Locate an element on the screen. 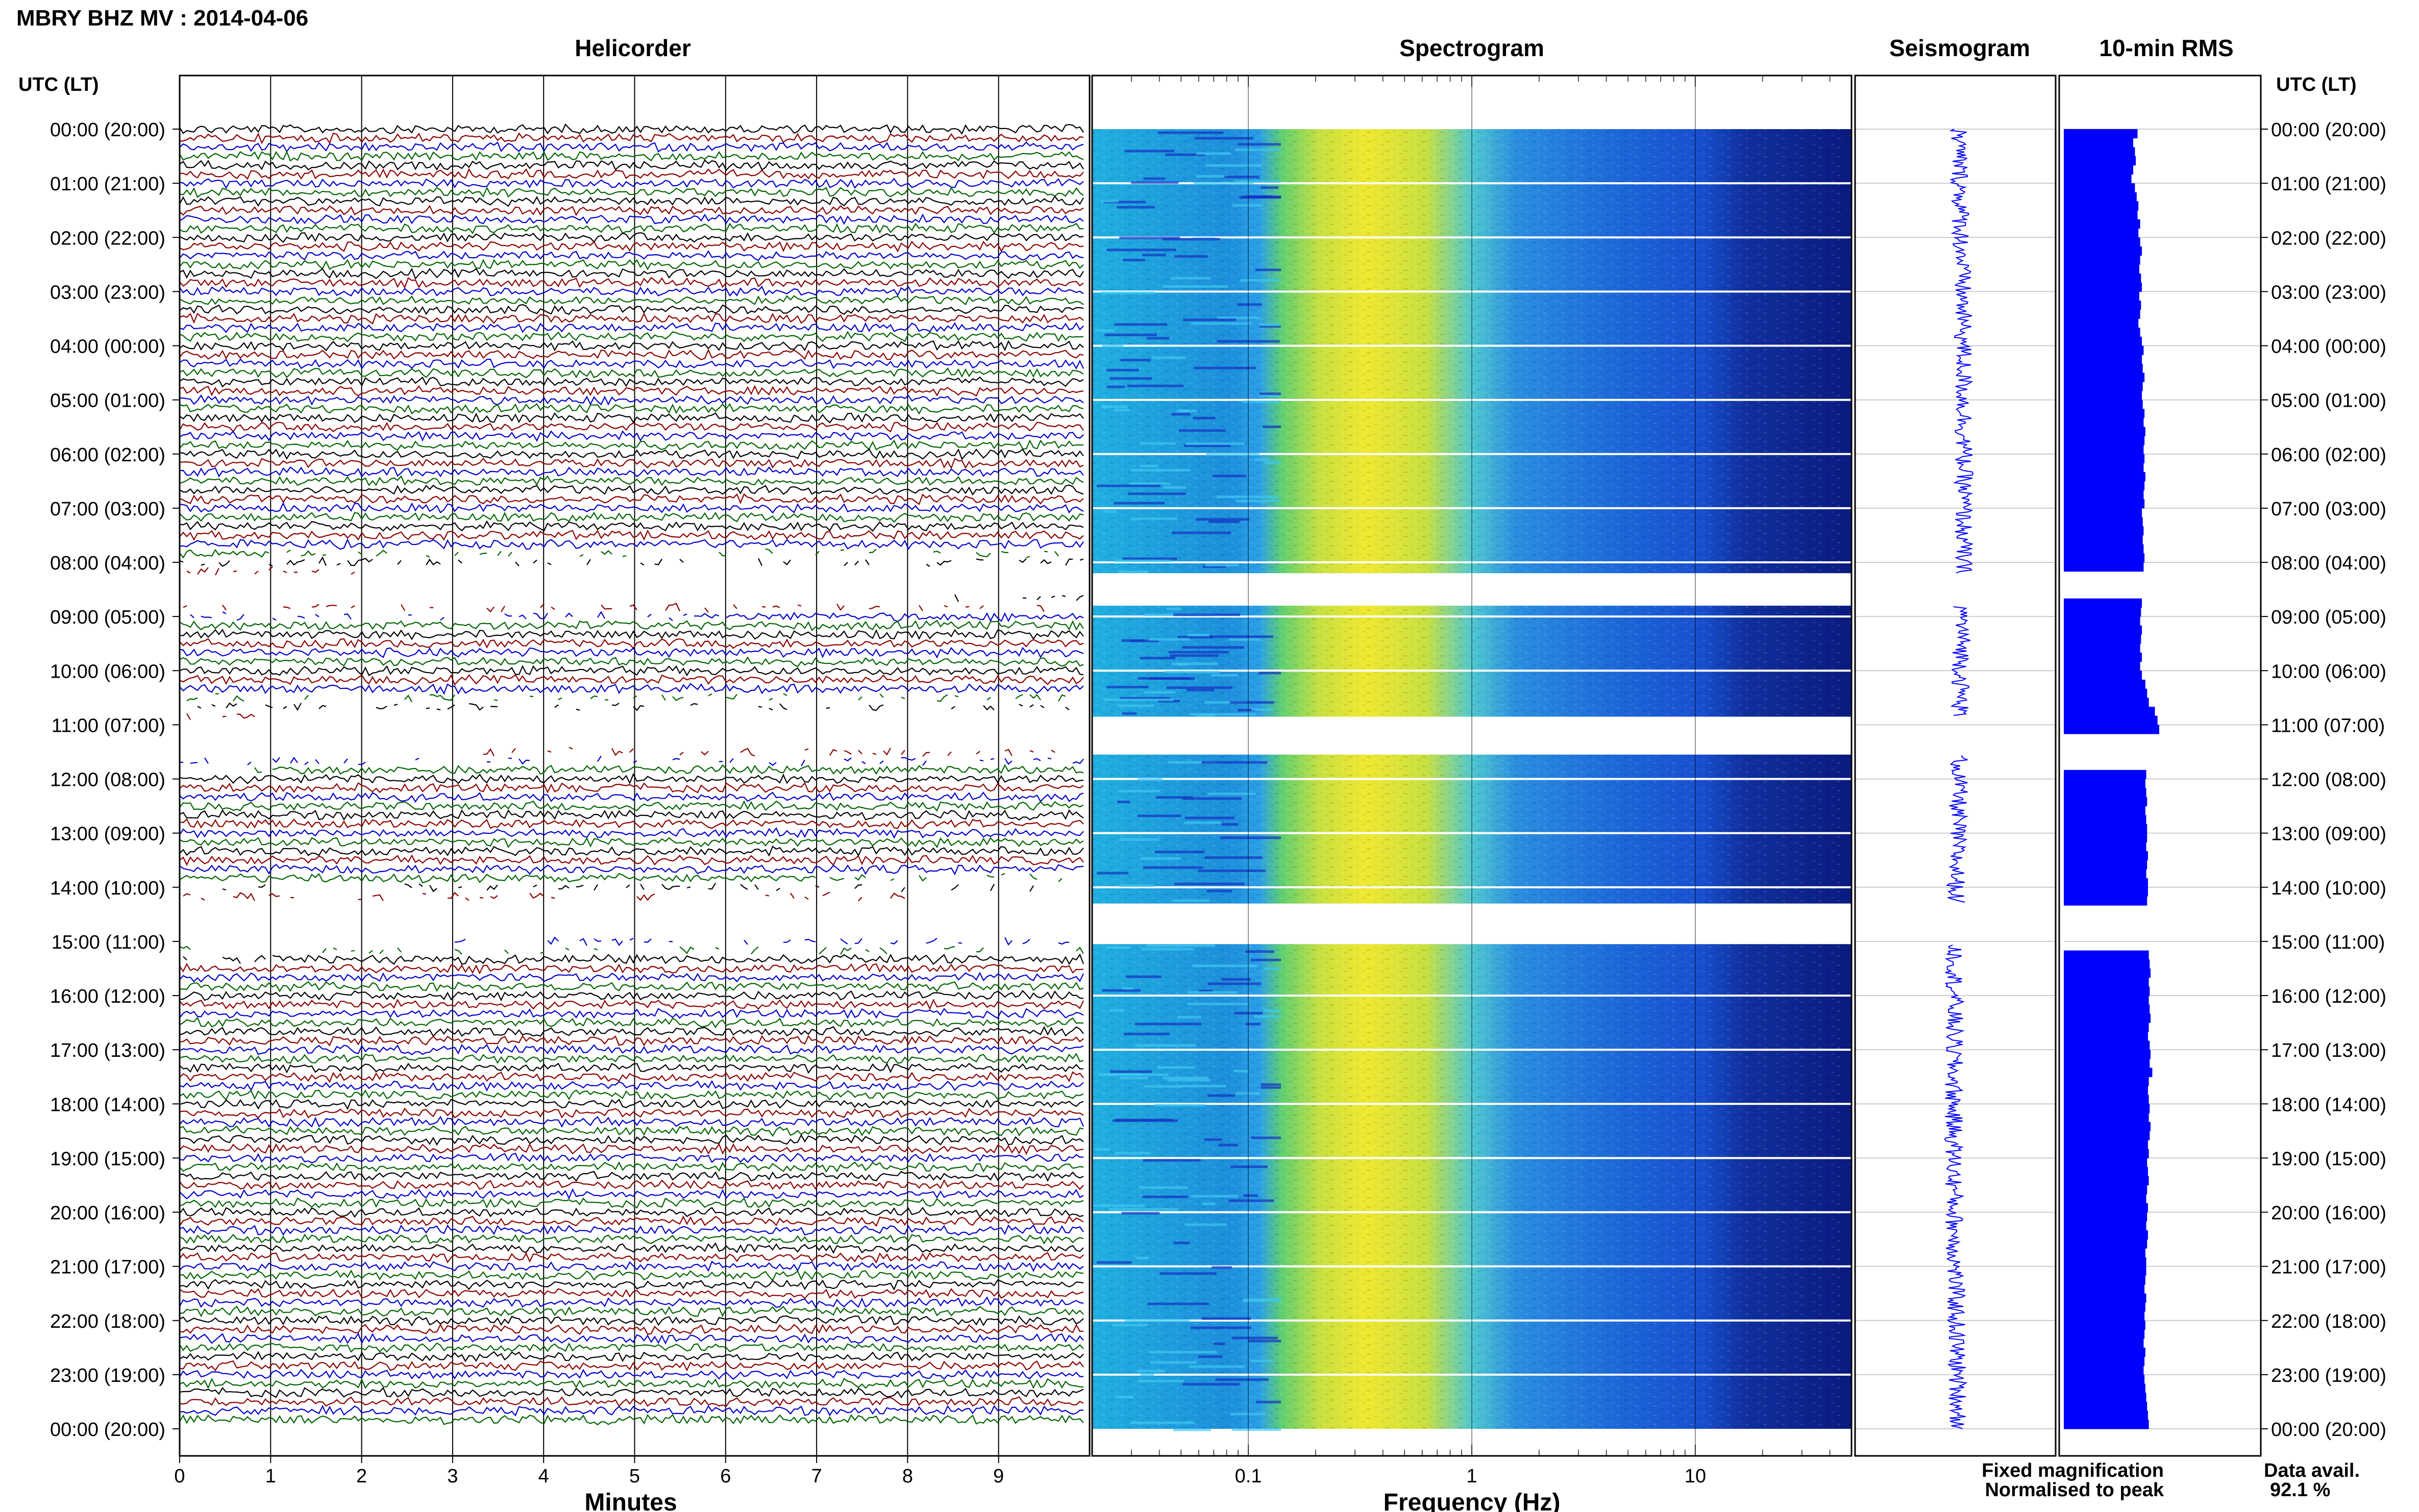 This screenshot has width=2419, height=1512. time-label-right: 10:00 (06:00) is located at coordinates (2328, 671).